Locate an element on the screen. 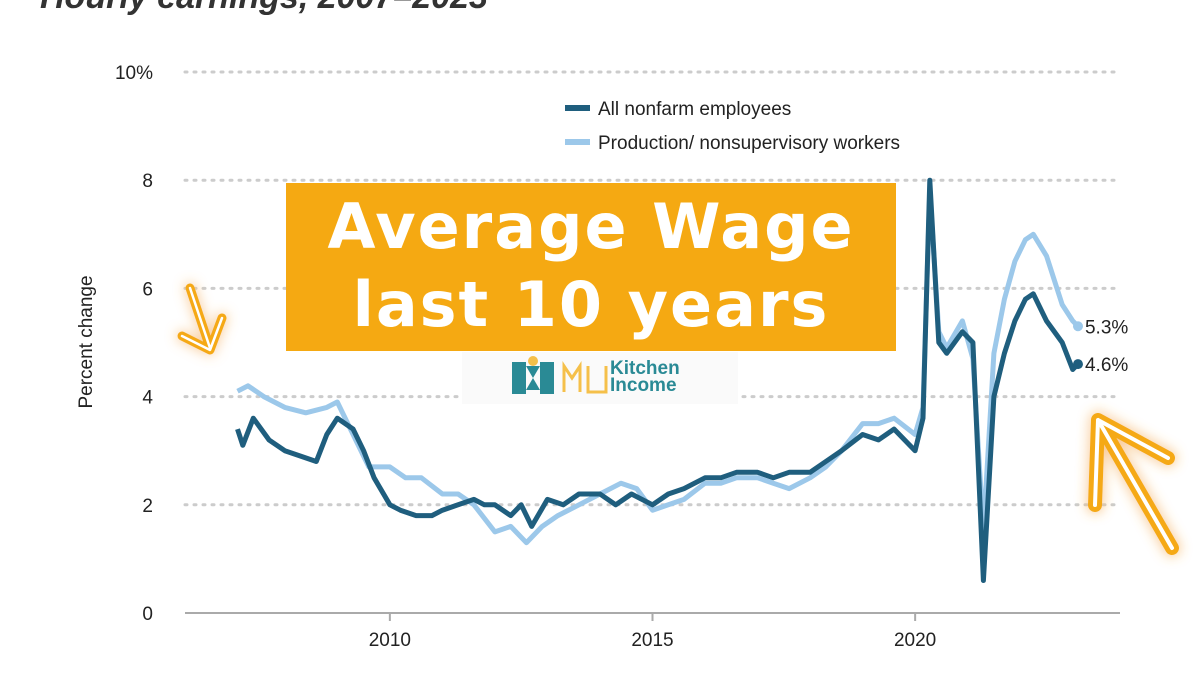  y-tick-label: 0 is located at coordinates (147, 614).